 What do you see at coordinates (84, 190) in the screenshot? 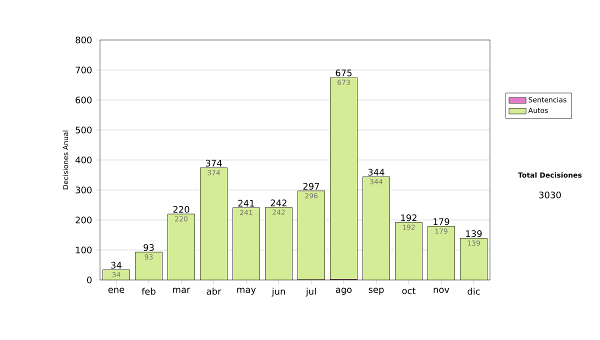
I see `y-tick-label: 300` at bounding box center [84, 190].